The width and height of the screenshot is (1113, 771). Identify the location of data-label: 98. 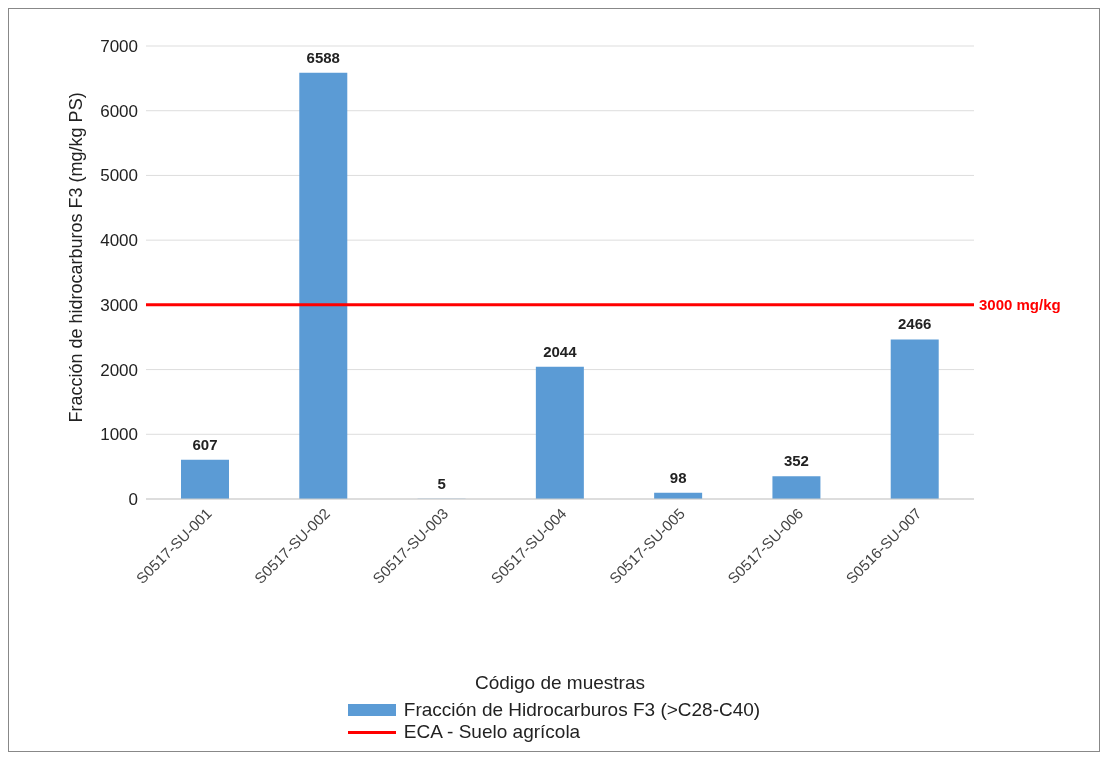
(678, 477).